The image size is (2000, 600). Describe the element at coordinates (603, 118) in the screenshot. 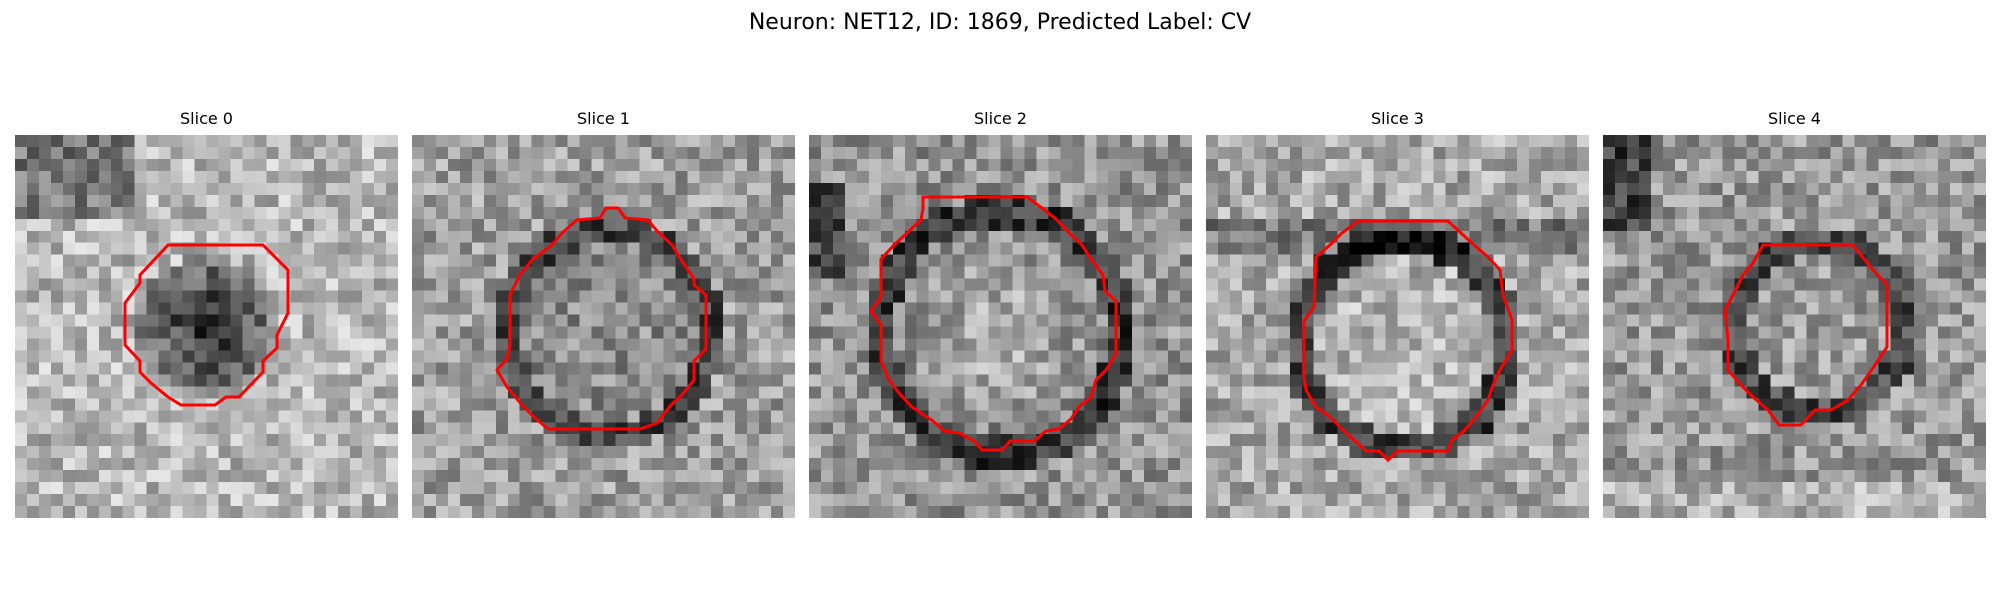

I see `slice-1-title: Slice 1` at that location.